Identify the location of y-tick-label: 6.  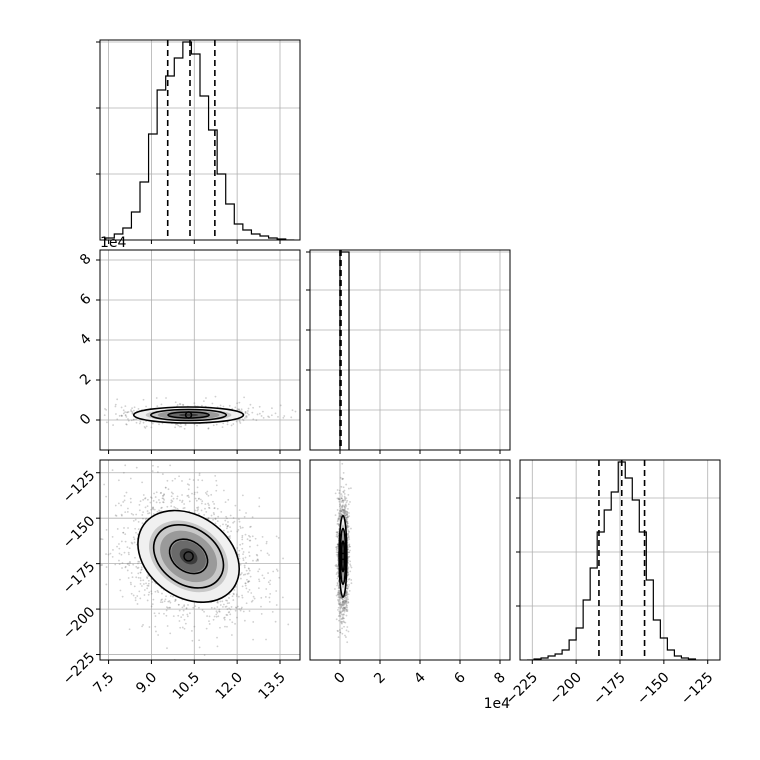
(86, 300).